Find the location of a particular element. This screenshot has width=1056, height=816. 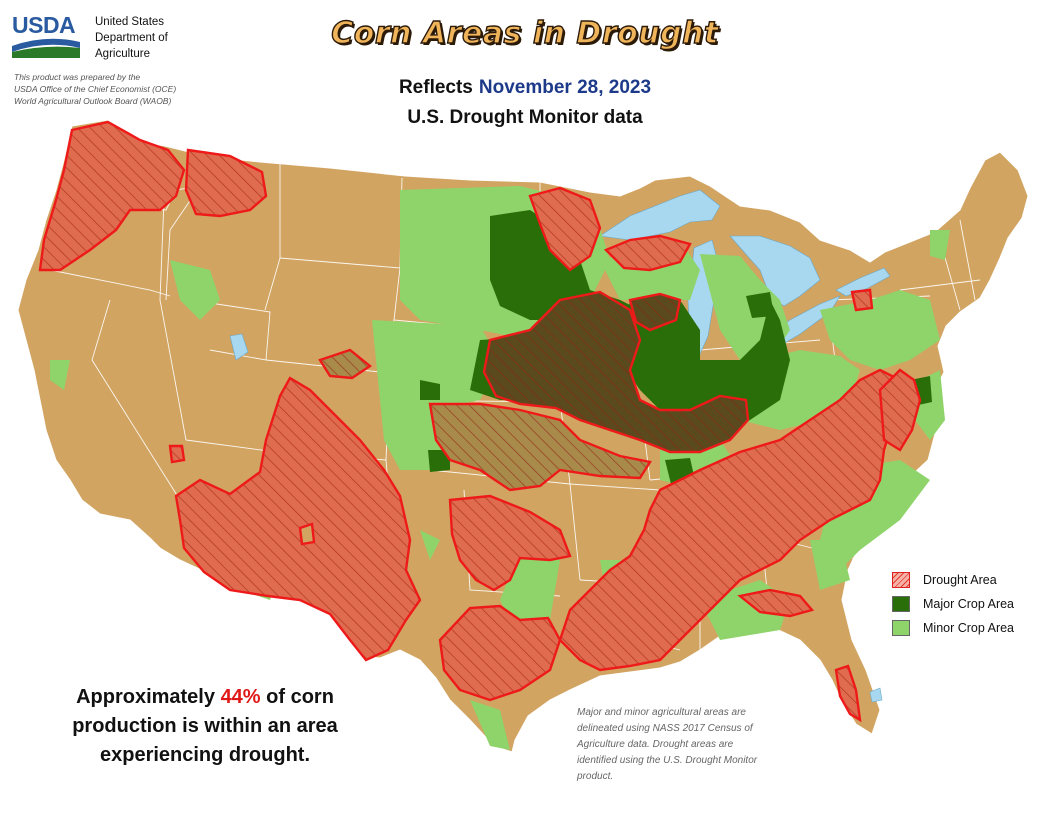

legend-label: Drought Area is located at coordinates (960, 580).